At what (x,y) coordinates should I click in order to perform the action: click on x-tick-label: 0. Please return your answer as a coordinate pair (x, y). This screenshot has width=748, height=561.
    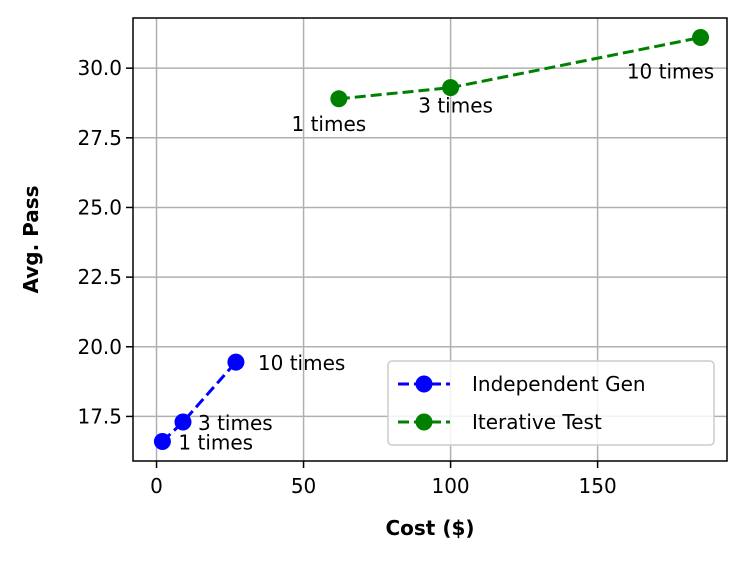
    Looking at the image, I should click on (156, 486).